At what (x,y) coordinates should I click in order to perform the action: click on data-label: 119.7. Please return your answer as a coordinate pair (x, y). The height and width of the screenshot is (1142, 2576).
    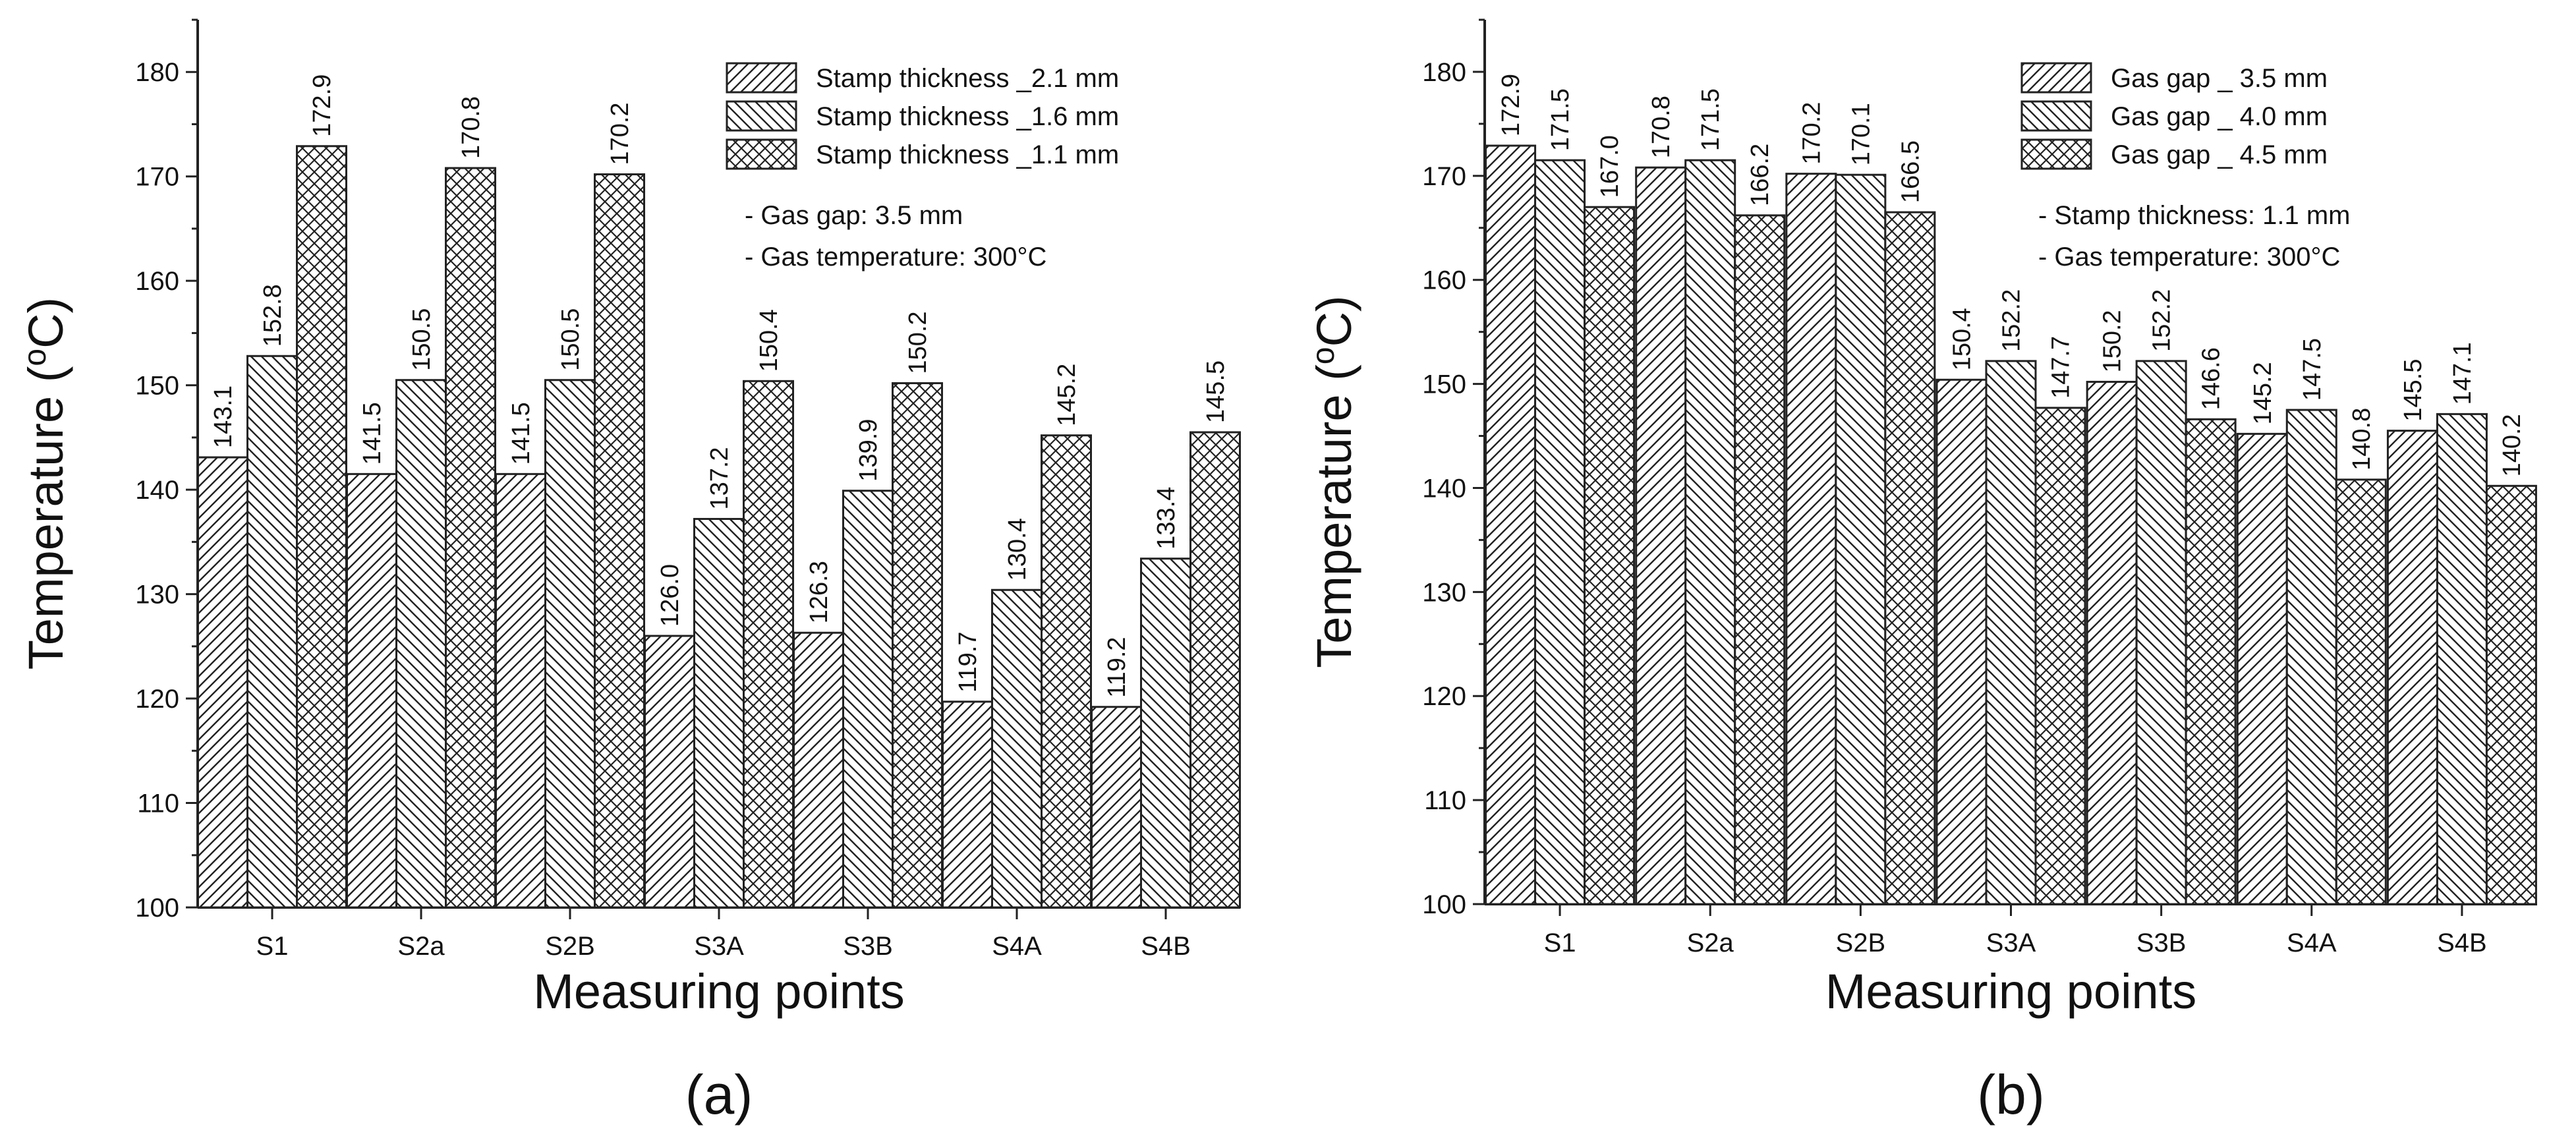
    Looking at the image, I should click on (968, 662).